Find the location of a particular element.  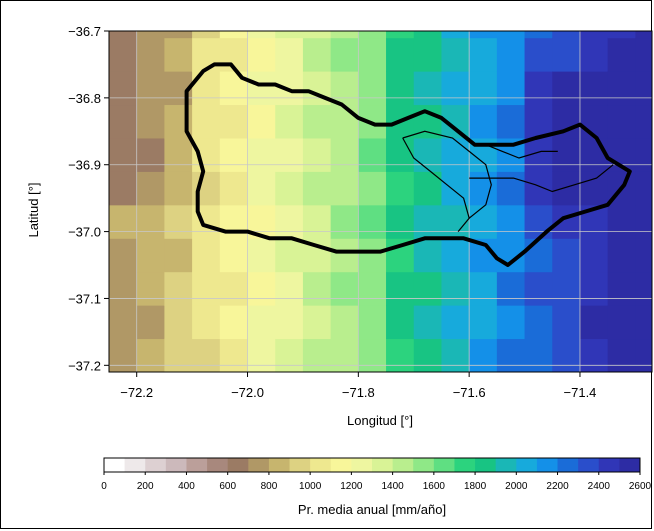

colorbar-tick-label: 200 is located at coordinates (145, 486).